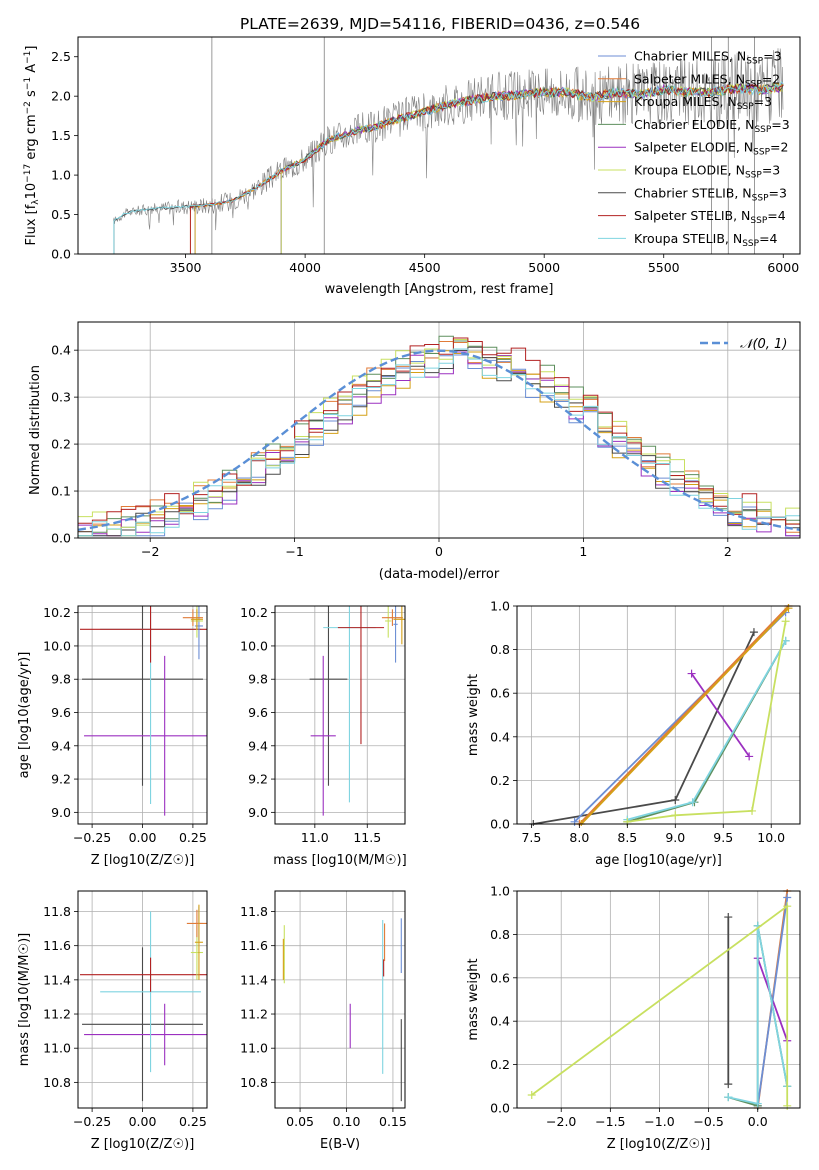  Describe the element at coordinates (61, 712) in the screenshot. I see `y-tick-label: 9.6` at that location.